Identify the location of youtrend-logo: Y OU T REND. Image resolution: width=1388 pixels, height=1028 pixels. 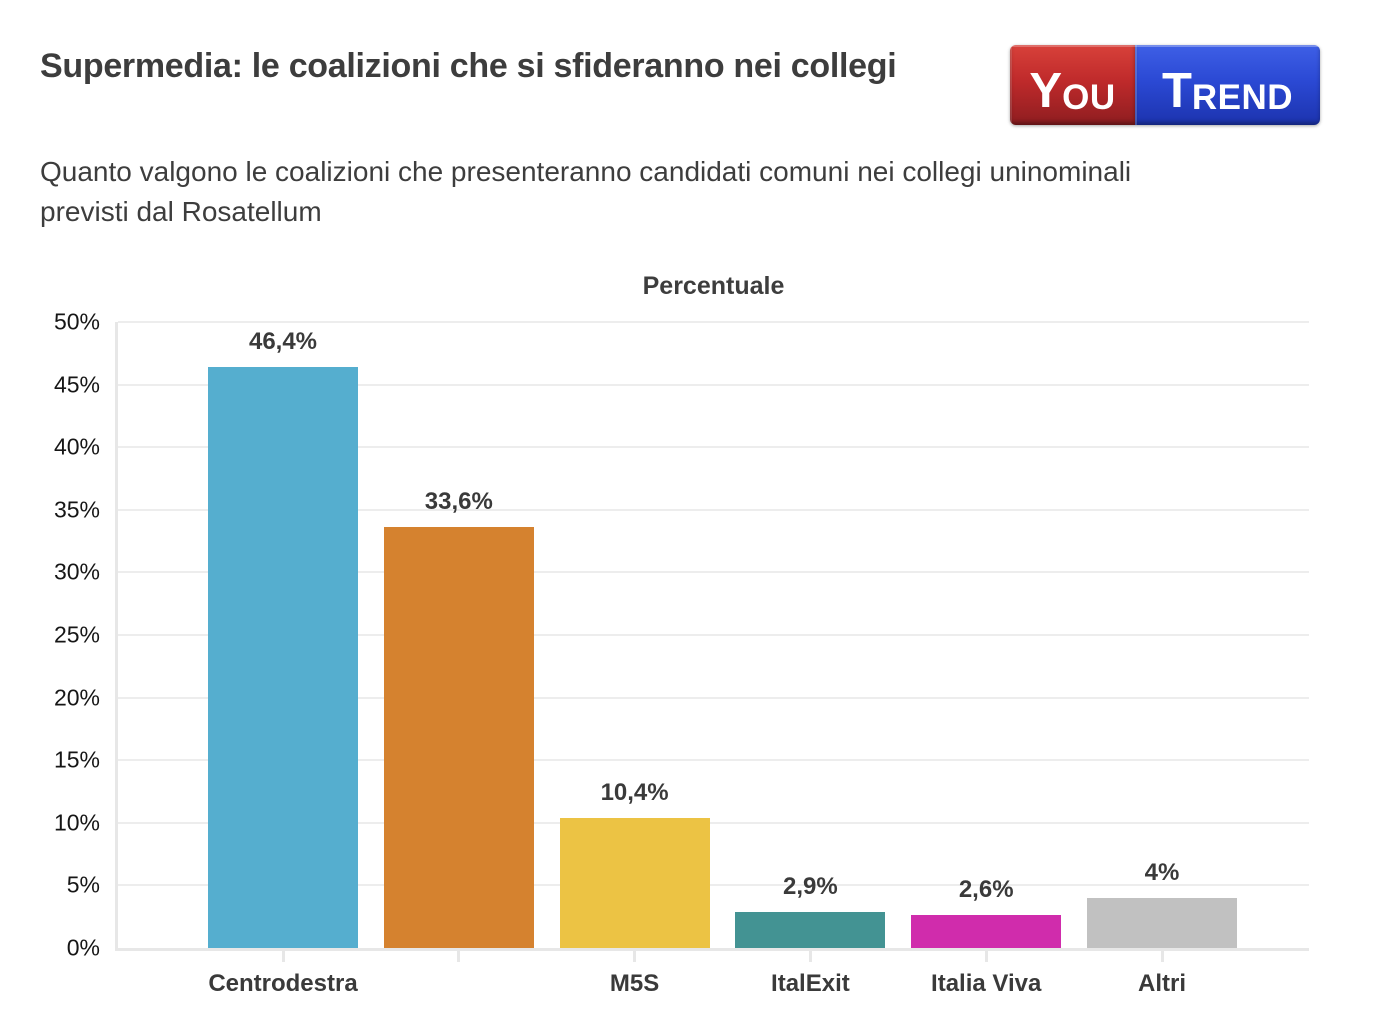
(1165, 85).